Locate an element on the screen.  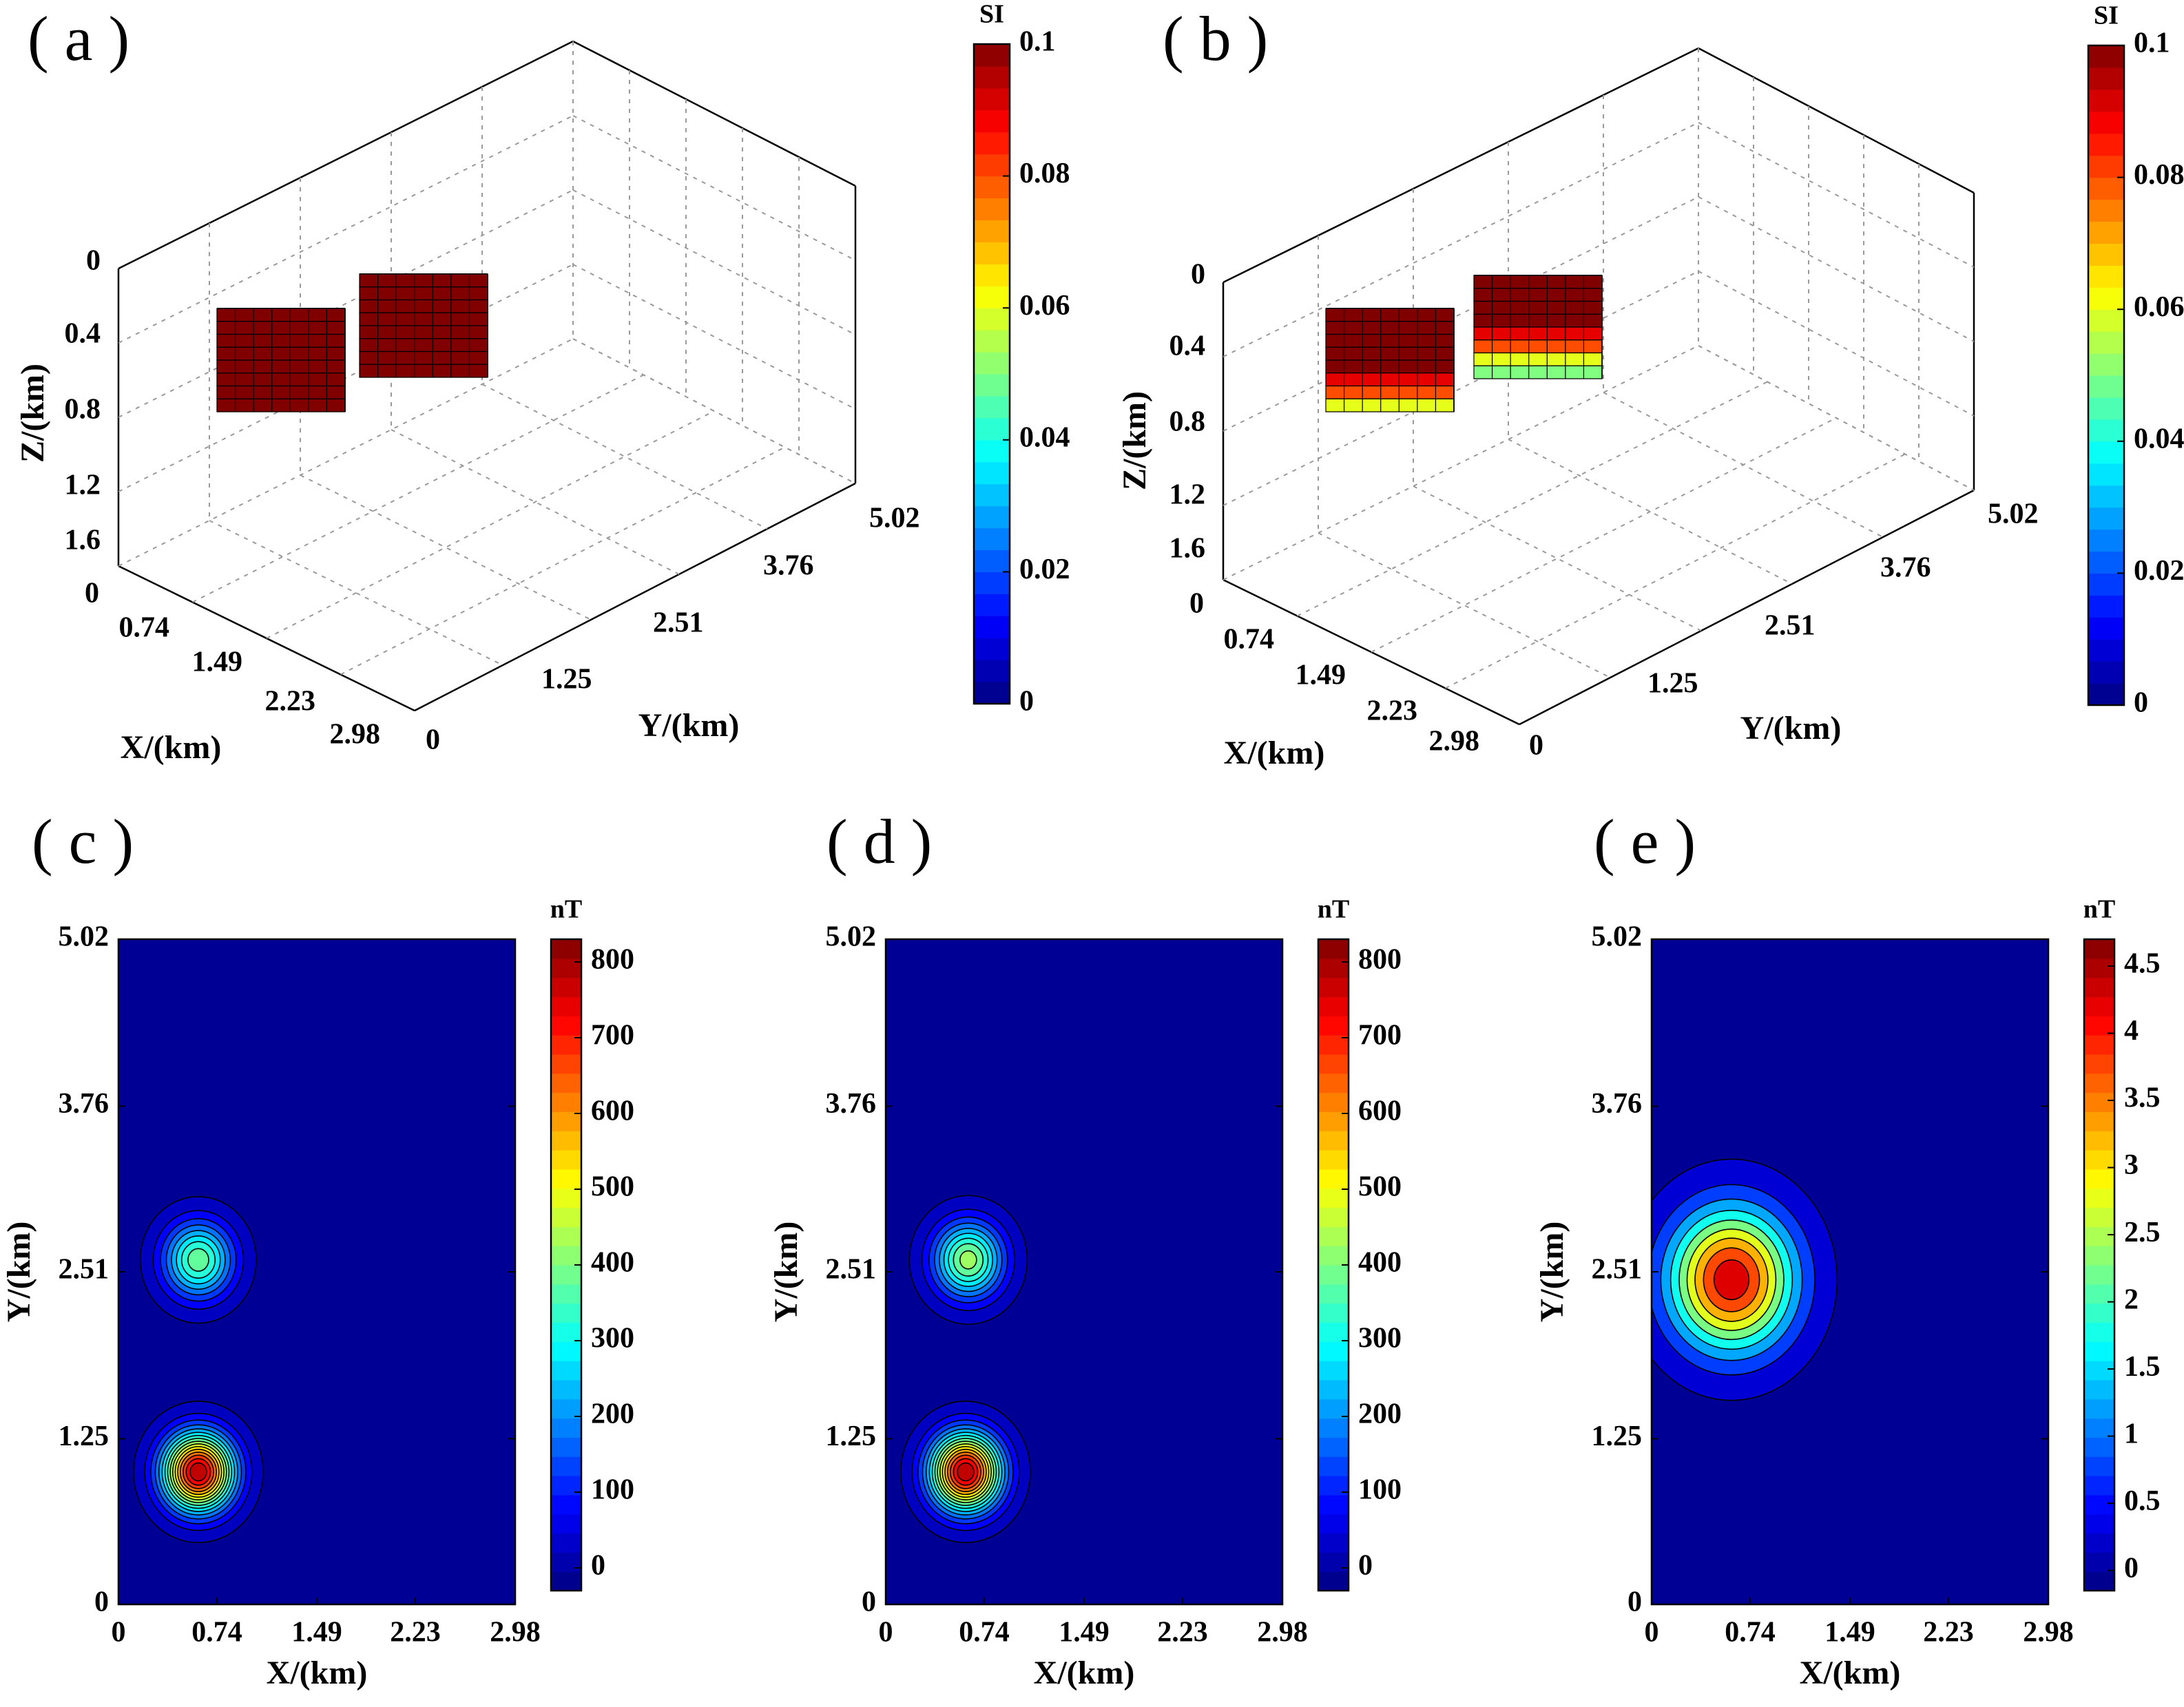
panel-label: ( d ) is located at coordinates (879, 841).